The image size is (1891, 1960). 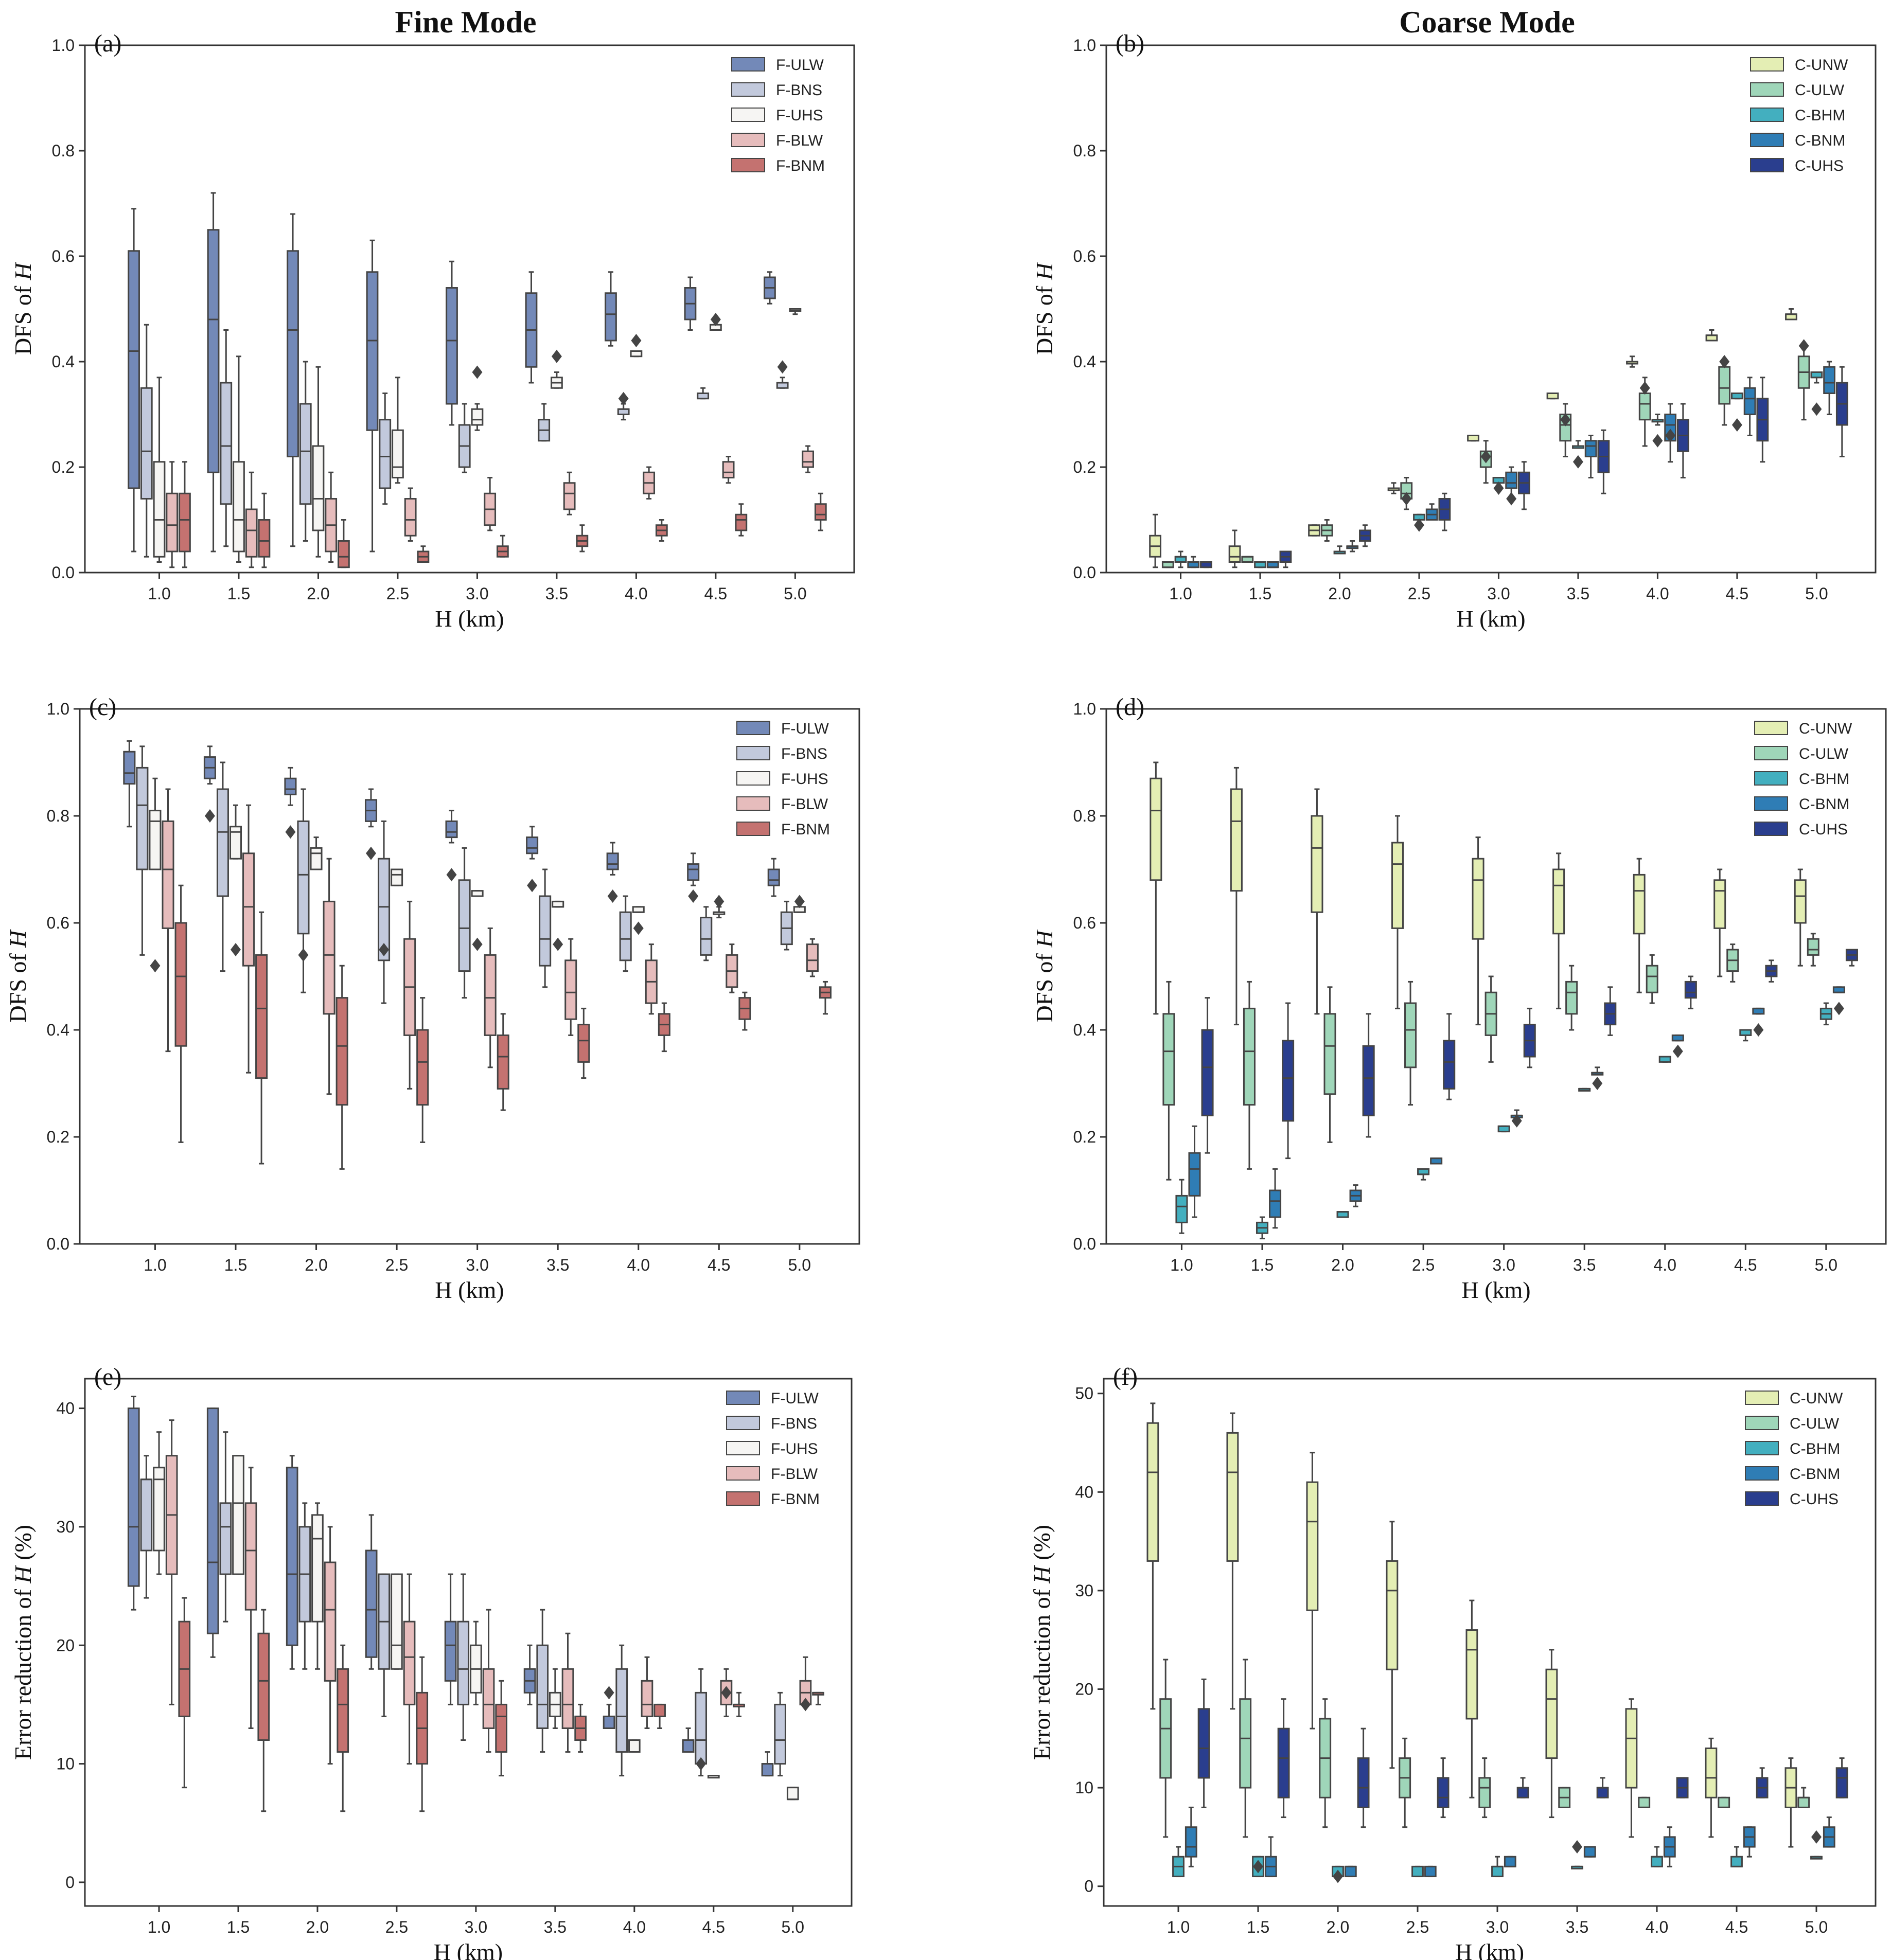 What do you see at coordinates (794, 1475) in the screenshot?
I see `legend-label: F-BLW` at bounding box center [794, 1475].